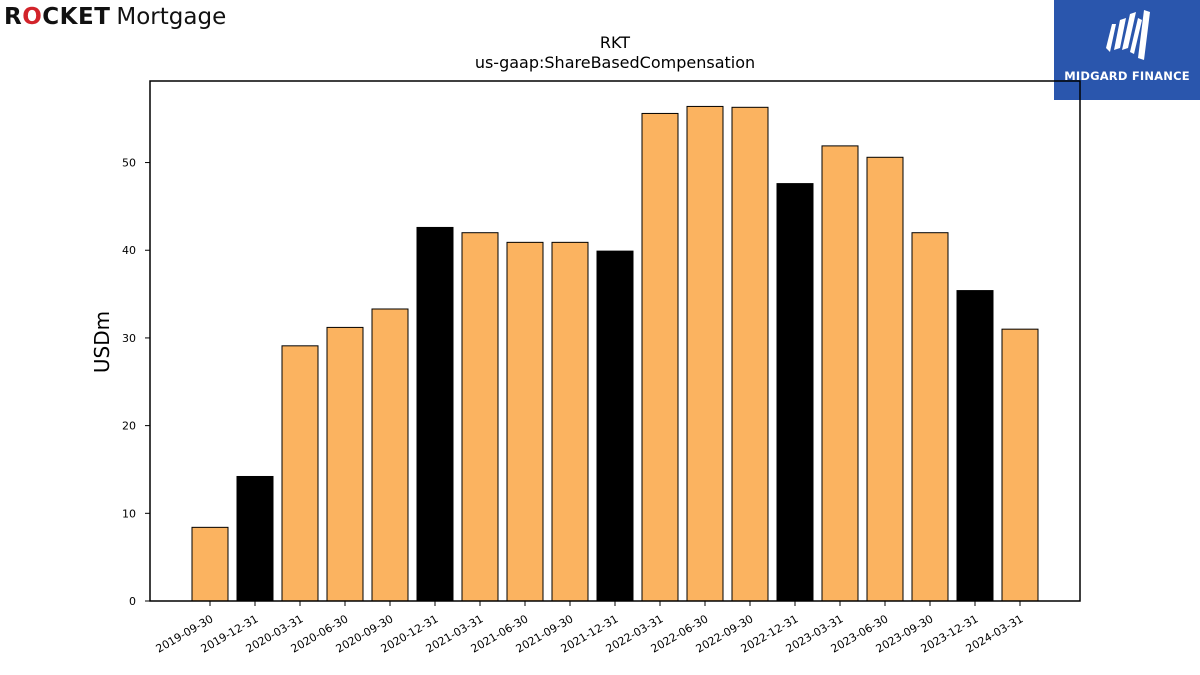 The width and height of the screenshot is (1200, 675). I want to click on y-tick-label: 50, so click(129, 163).